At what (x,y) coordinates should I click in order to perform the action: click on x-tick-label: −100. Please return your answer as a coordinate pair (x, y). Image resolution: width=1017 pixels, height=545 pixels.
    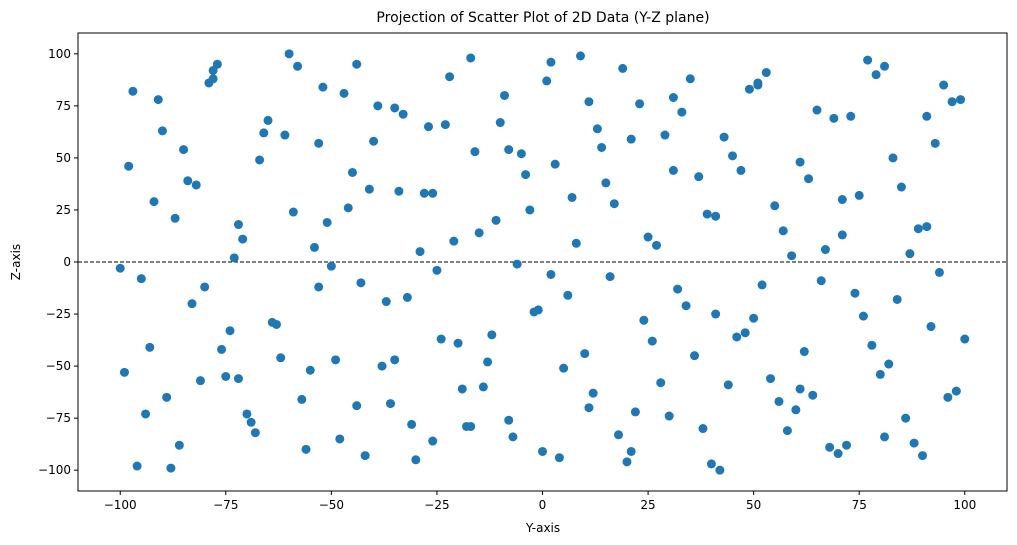
    Looking at the image, I should click on (120, 505).